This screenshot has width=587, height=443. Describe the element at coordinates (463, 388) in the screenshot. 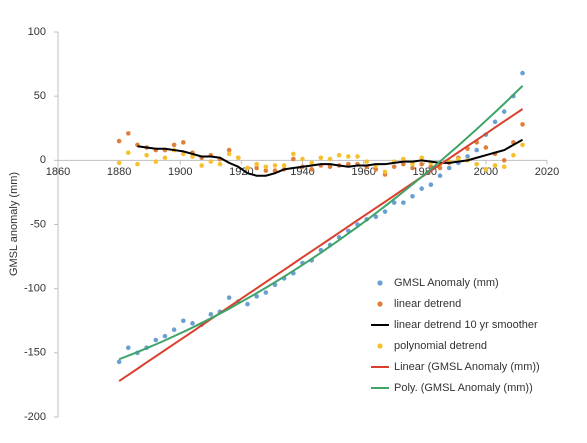

I see `legend-label: Poly. (GMSL Anomaly (mm))` at that location.